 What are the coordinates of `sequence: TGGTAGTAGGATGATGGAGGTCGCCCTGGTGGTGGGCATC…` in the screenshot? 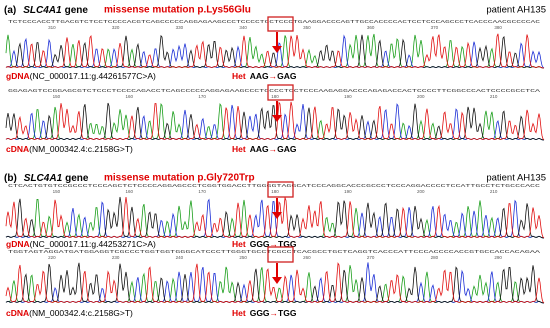 It's located at (274, 252).